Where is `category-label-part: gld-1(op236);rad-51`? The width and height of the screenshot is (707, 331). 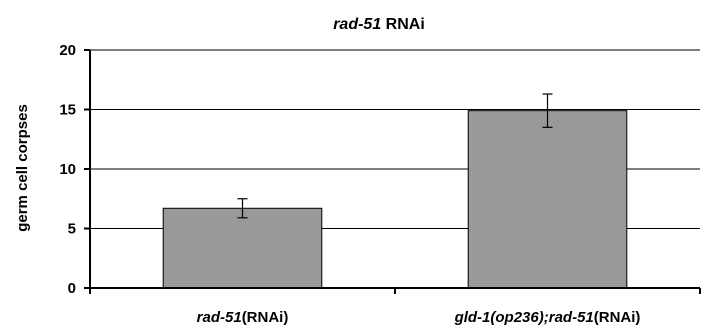
category-label-part: gld-1(op236);rad-51 is located at coordinates (524, 317).